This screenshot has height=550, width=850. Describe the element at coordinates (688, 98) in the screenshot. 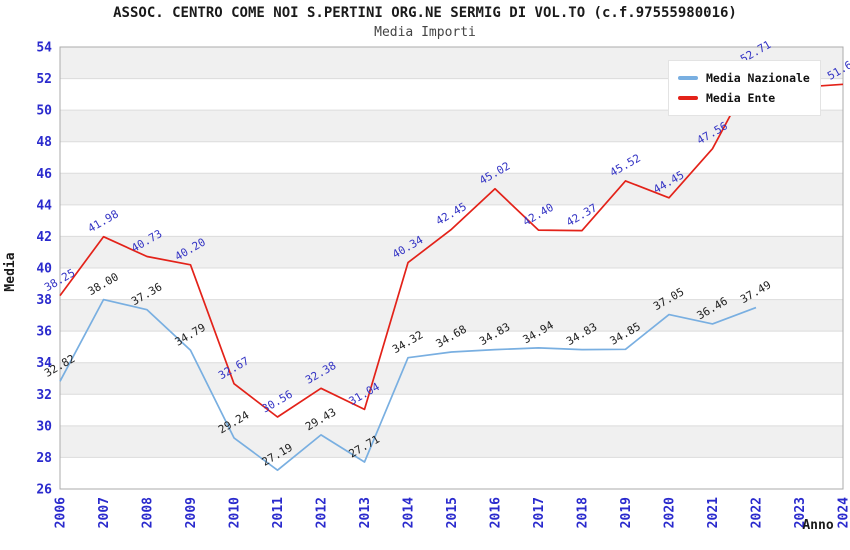

I see `legend-swatch-media-ente-icon` at that location.